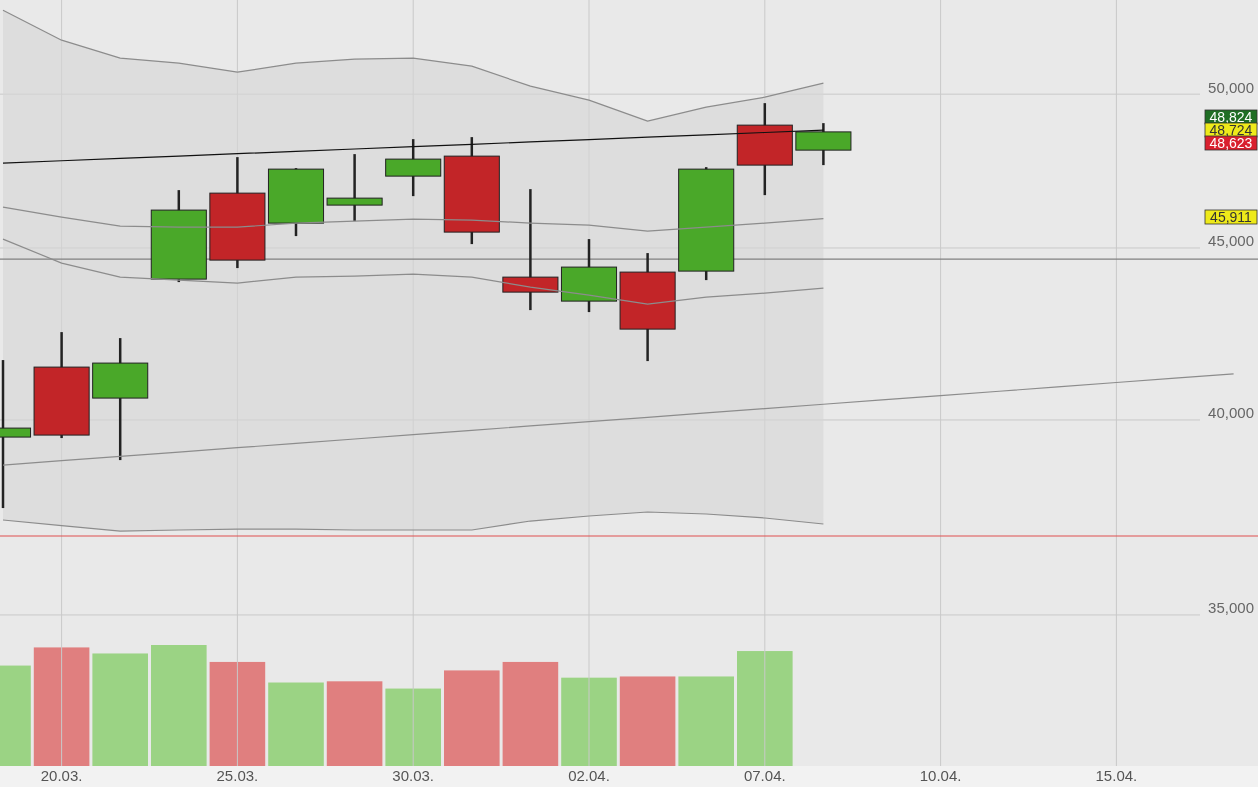 The image size is (1258, 787). I want to click on annotation: 45,911, so click(1231, 217).